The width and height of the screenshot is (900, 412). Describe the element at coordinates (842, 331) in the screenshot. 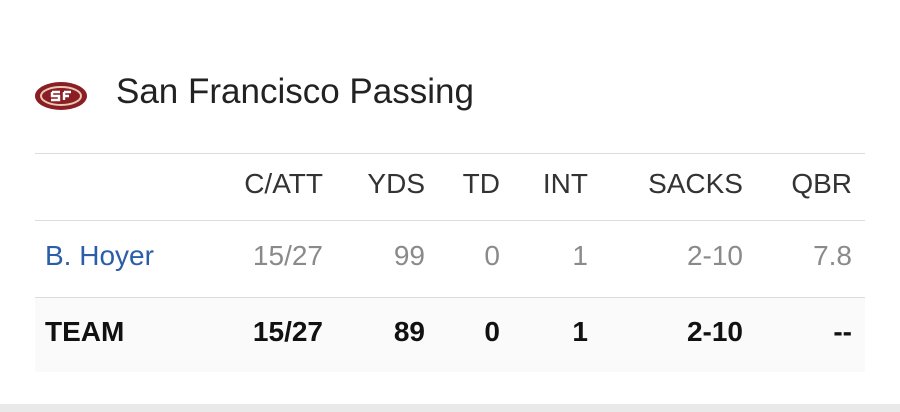

I see `stat-cell: --` at that location.